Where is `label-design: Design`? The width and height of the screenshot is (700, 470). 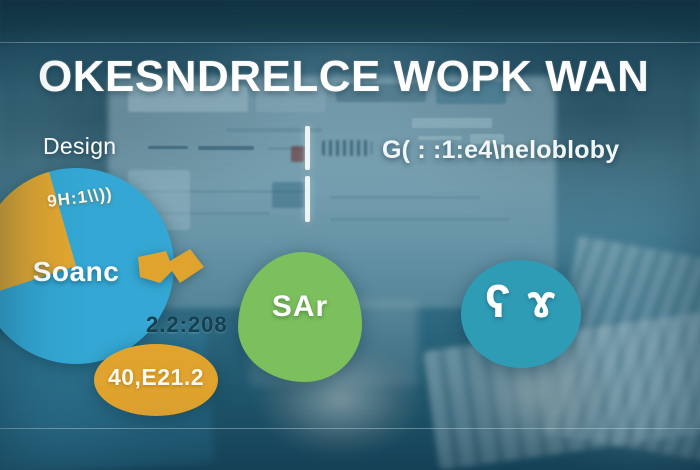 label-design: Design is located at coordinates (80, 146).